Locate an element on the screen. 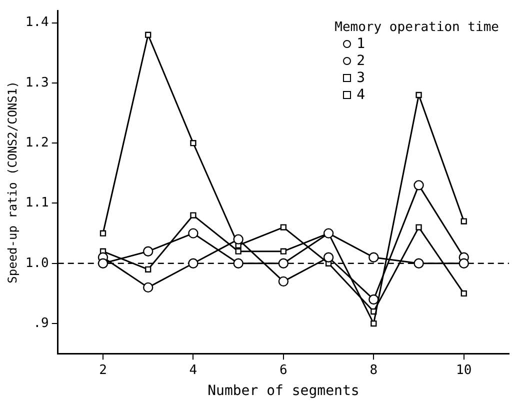 The height and width of the screenshot is (404, 515). y-tick-label: .9 is located at coordinates (41, 323).